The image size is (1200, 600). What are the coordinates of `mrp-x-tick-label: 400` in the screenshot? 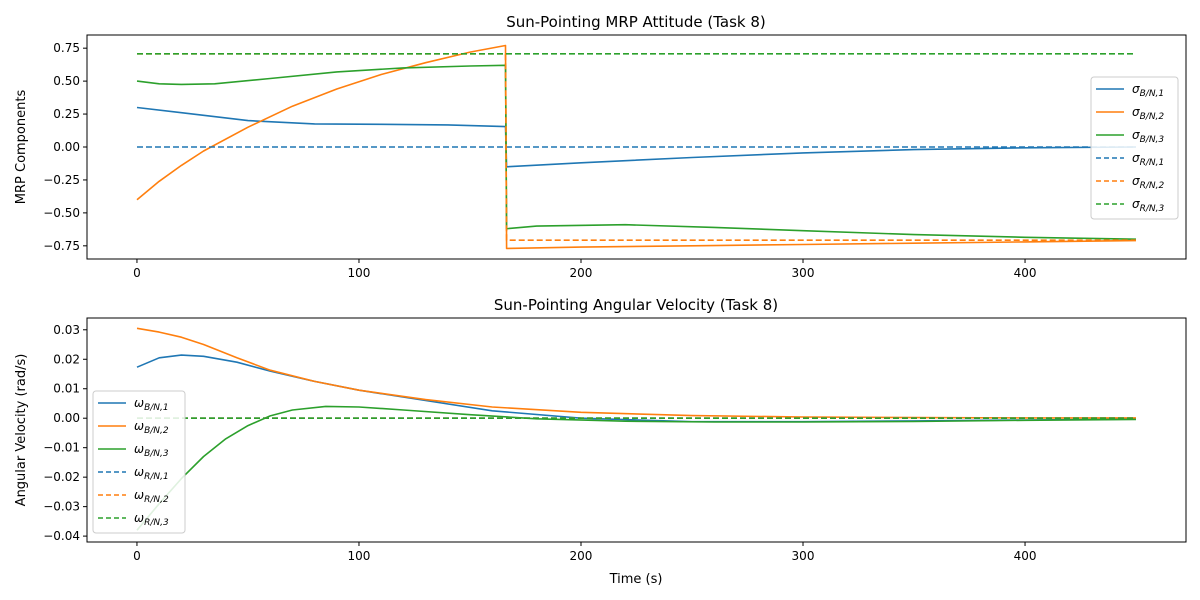 It's located at (1025, 273).